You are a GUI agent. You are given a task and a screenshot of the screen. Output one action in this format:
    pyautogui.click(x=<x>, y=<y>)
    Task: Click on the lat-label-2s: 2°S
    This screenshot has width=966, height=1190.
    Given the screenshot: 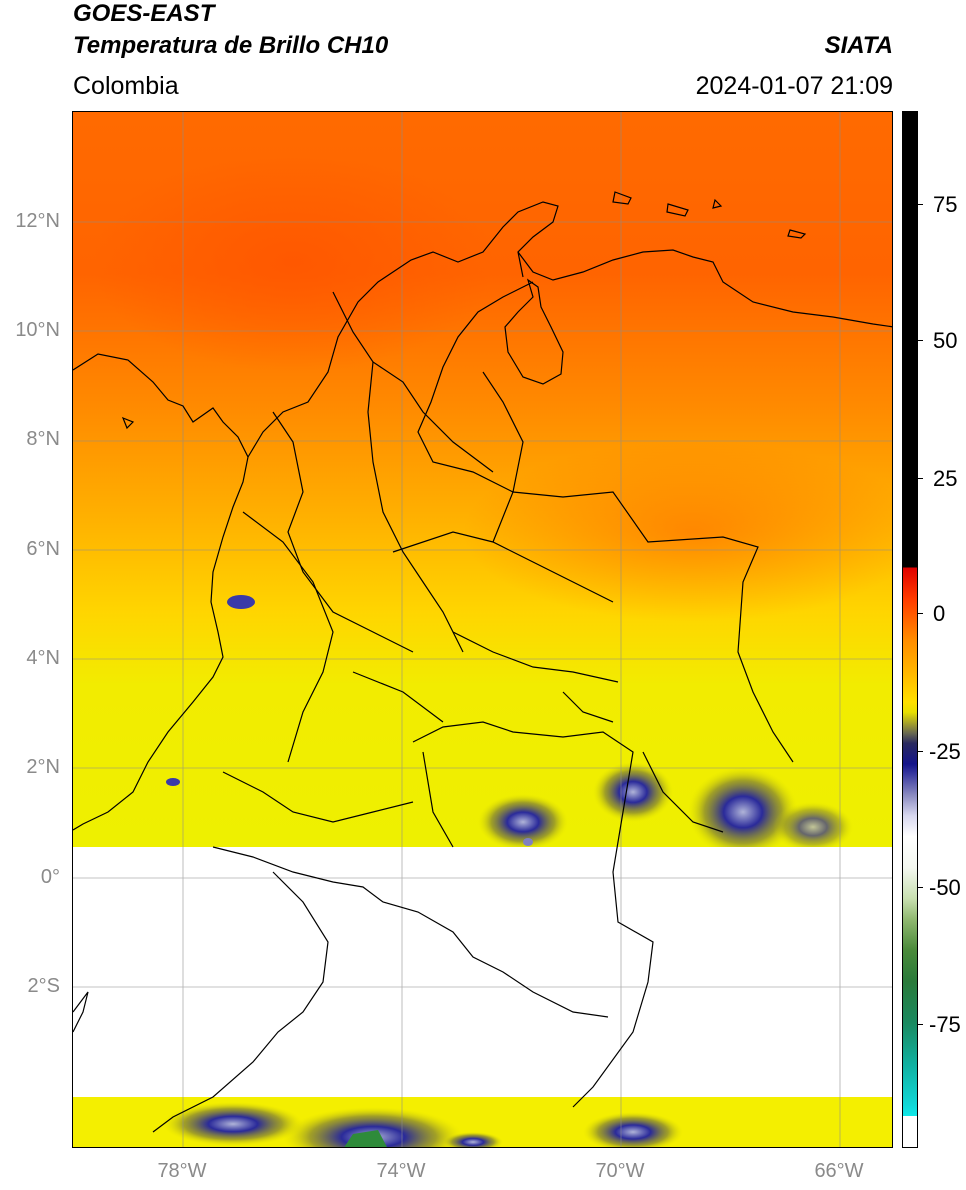 What is the action you would take?
    pyautogui.click(x=43, y=986)
    